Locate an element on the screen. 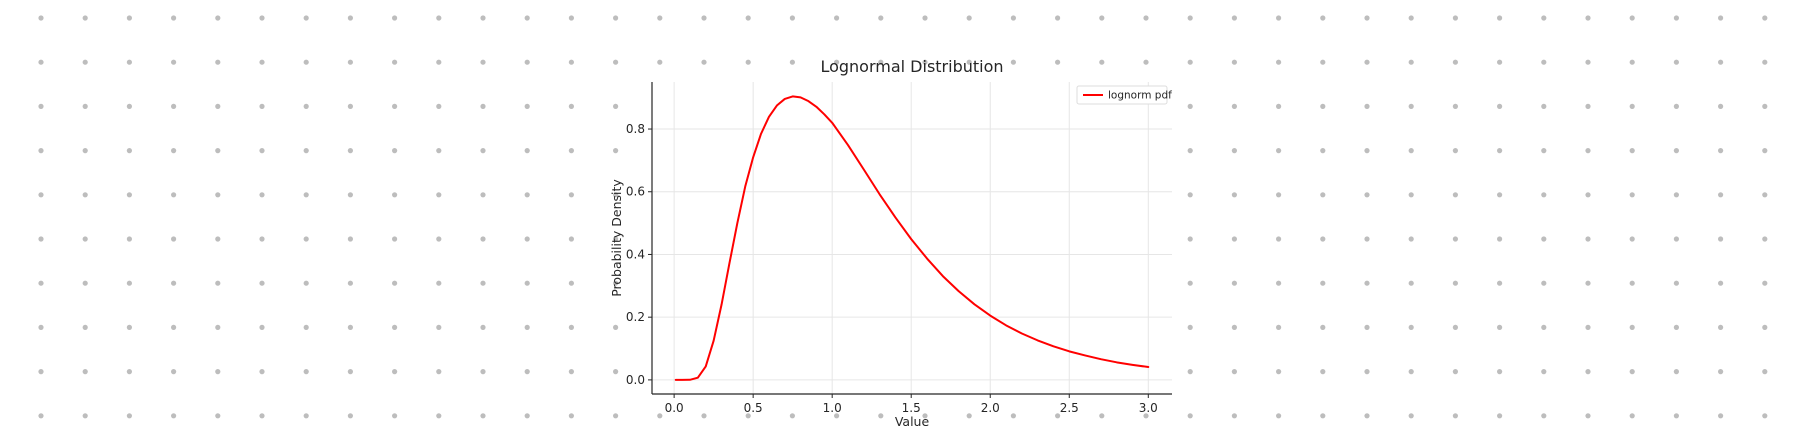 The height and width of the screenshot is (445, 1795). y-tick-label: 0.2 is located at coordinates (635, 317).